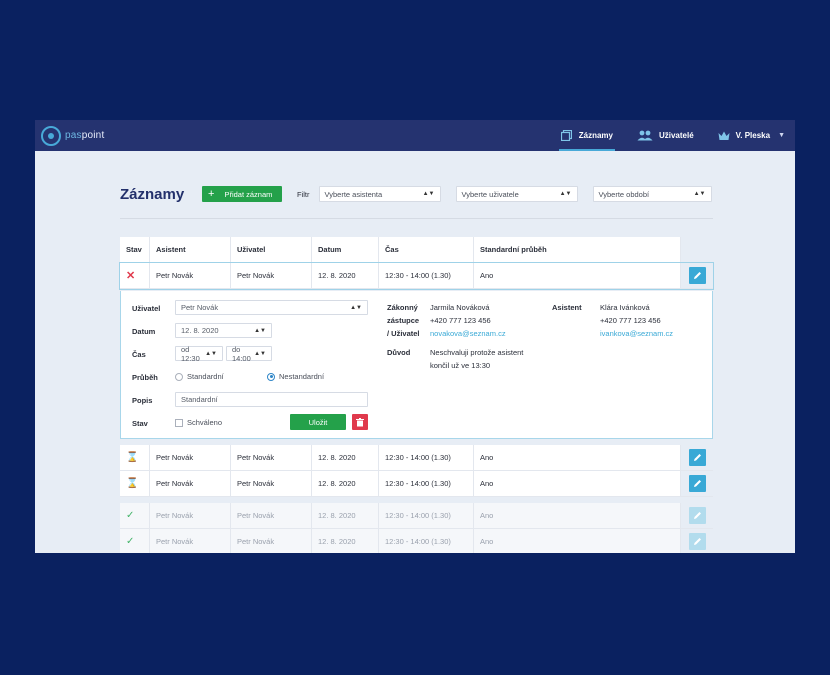 The height and width of the screenshot is (675, 830). I want to click on col-header-cas: Čas, so click(426, 249).